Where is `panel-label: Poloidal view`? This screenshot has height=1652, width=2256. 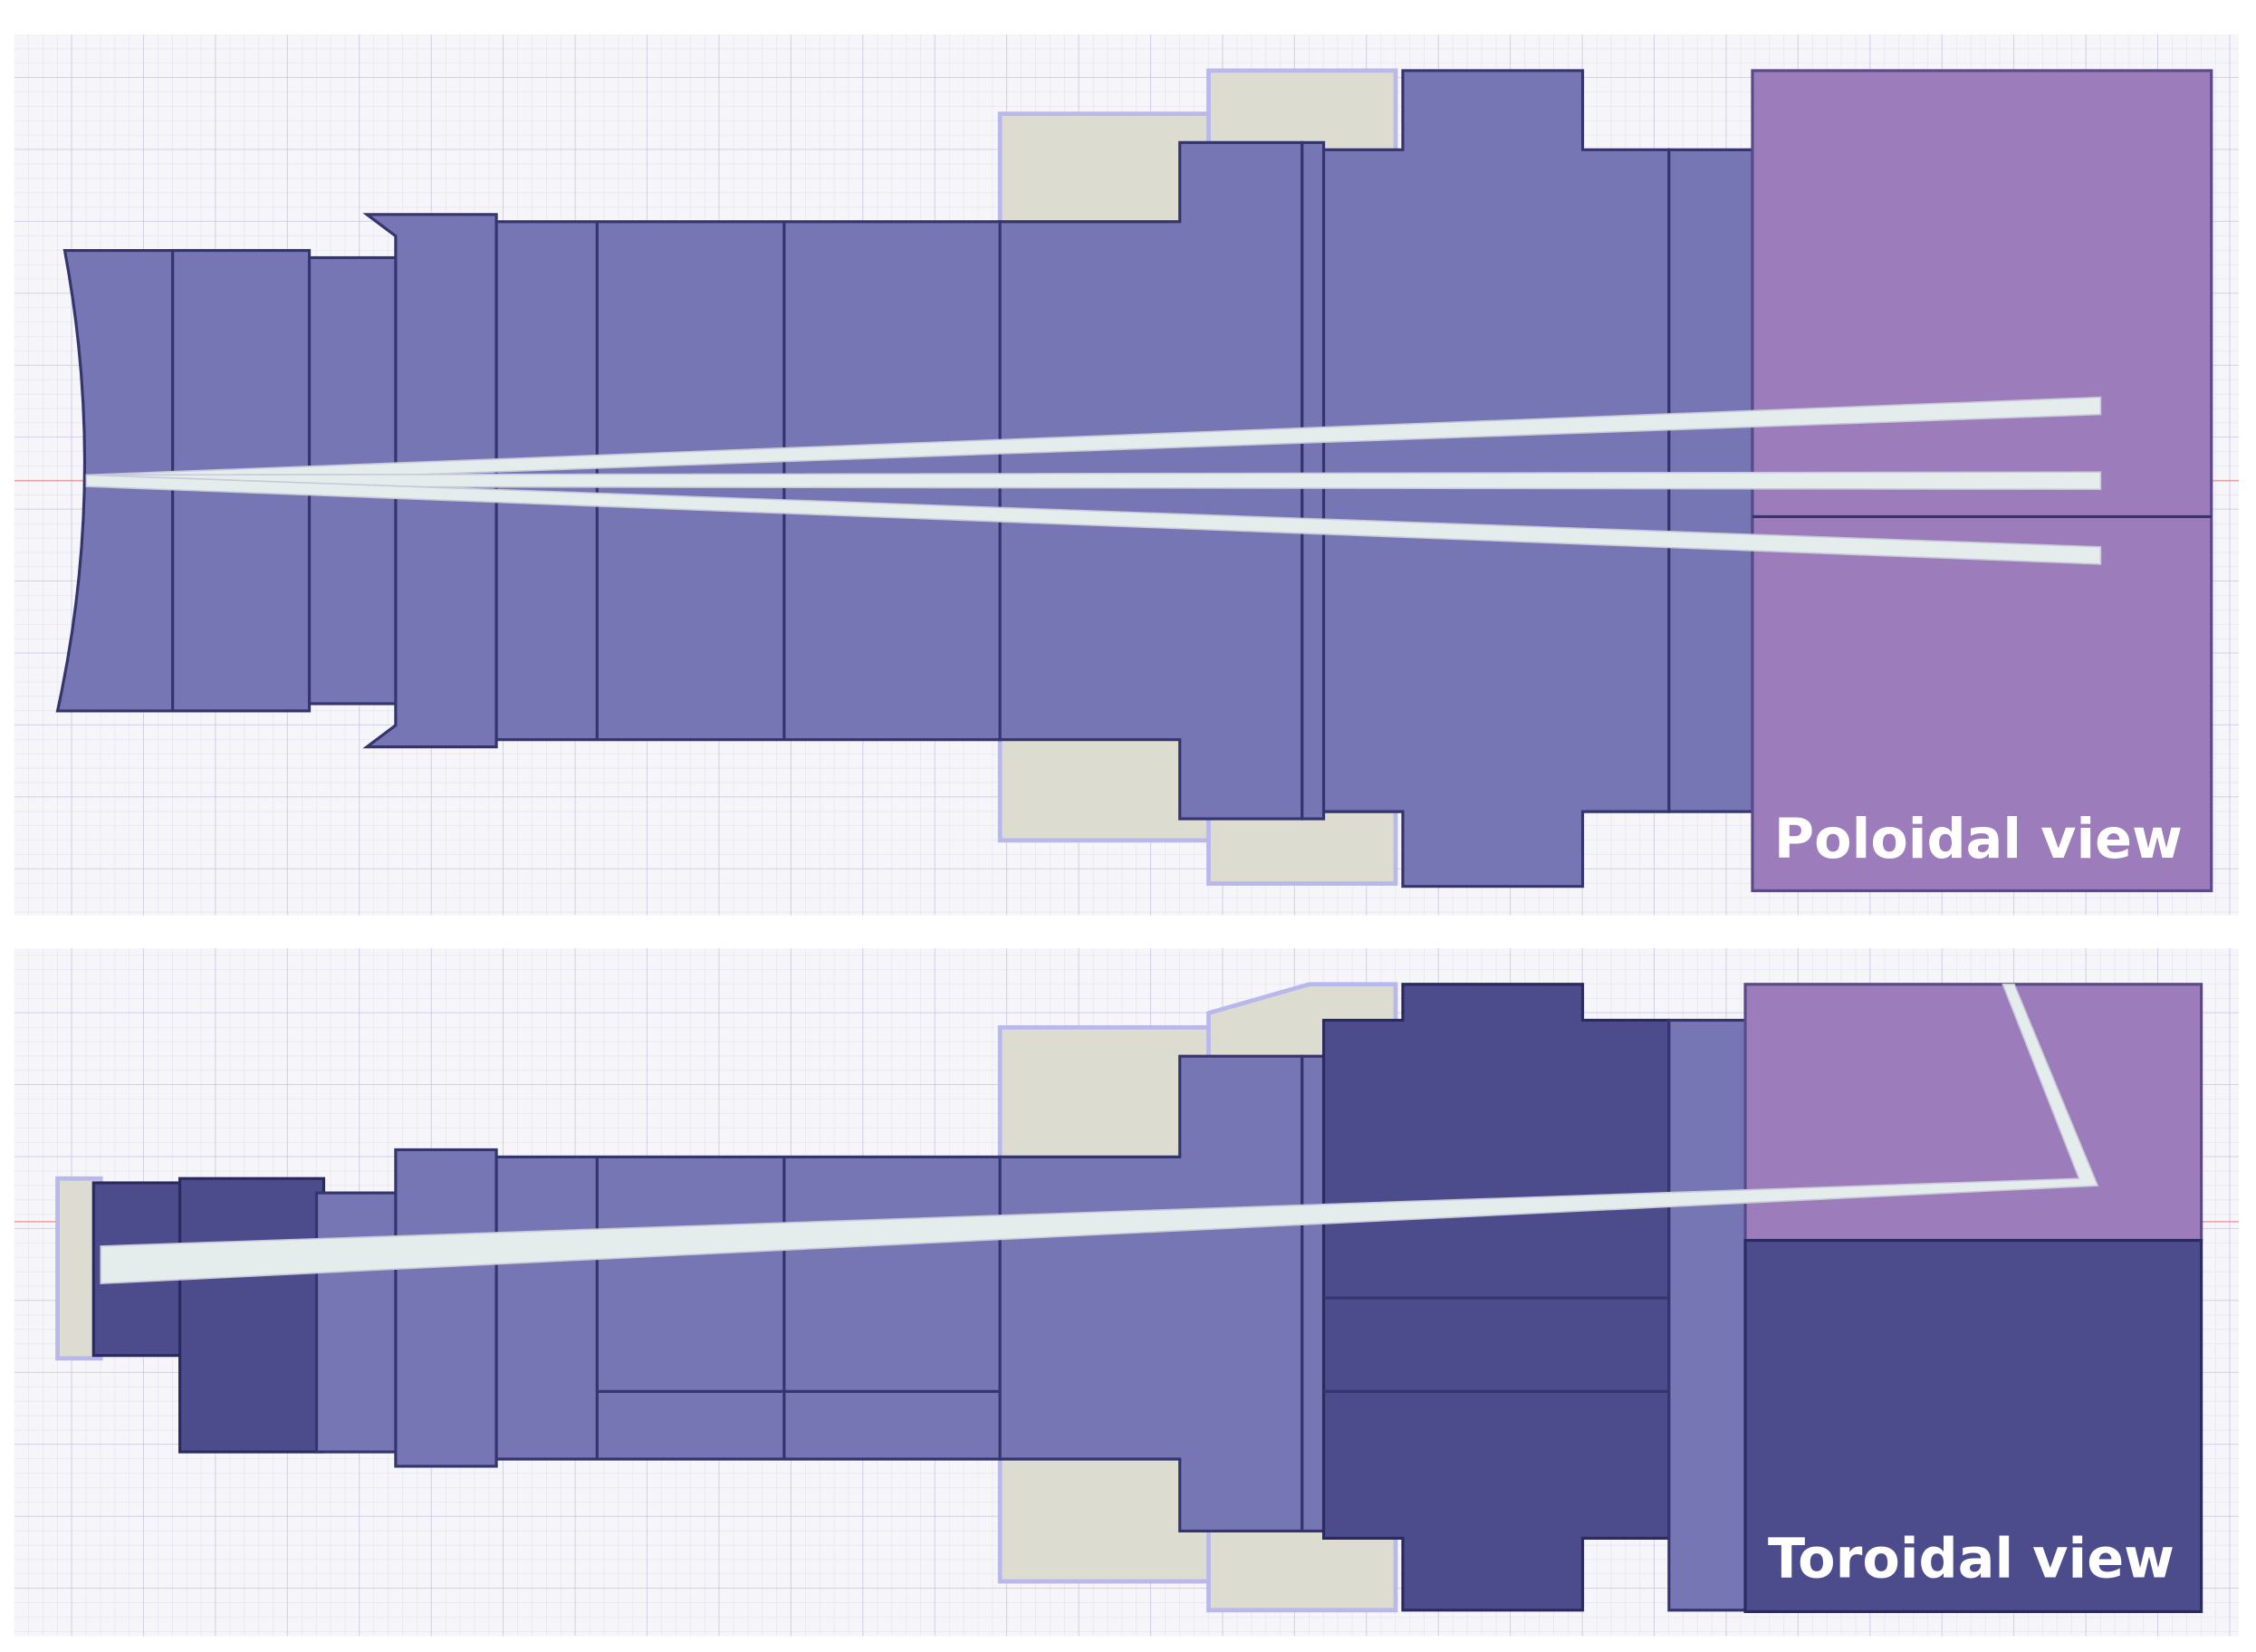 panel-label: Poloidal view is located at coordinates (1978, 839).